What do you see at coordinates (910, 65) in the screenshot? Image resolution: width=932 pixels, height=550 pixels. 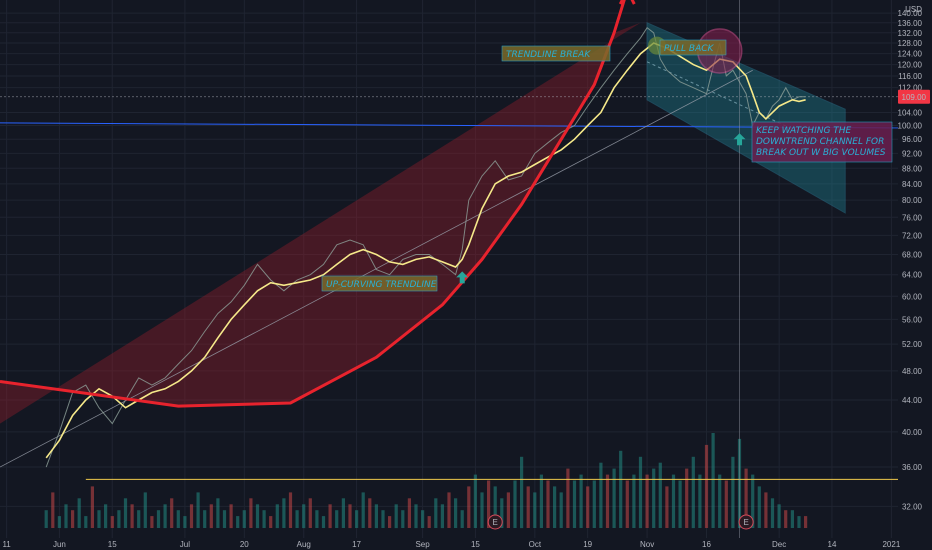 I see `y-tick-label: 120.00` at bounding box center [910, 65].